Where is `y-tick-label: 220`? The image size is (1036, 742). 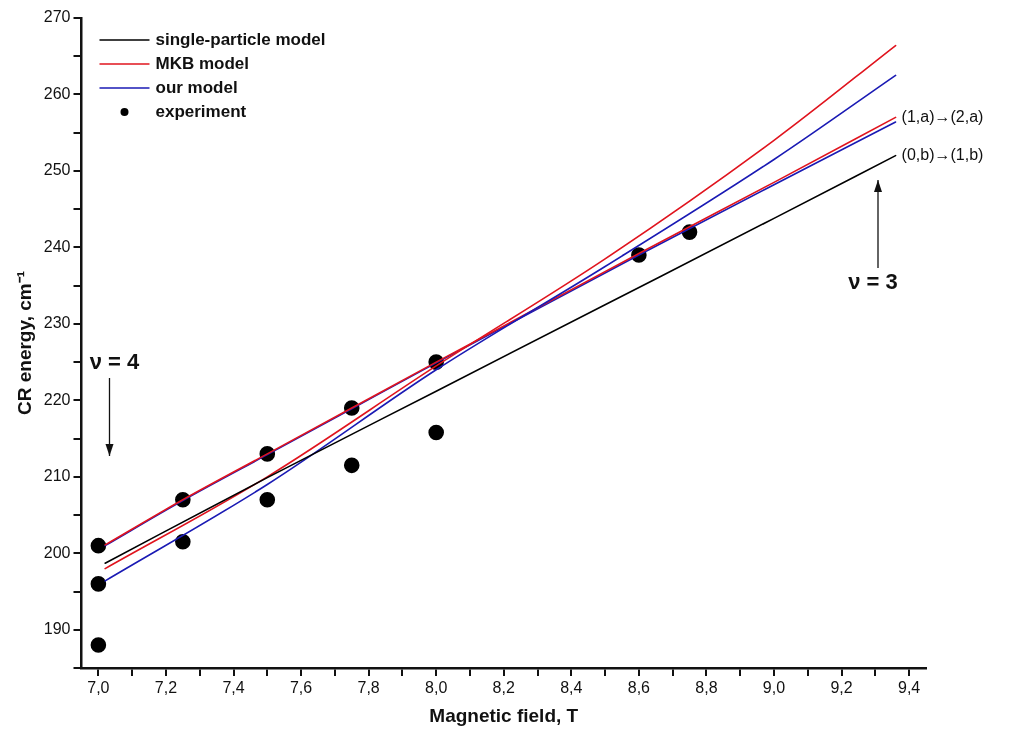 y-tick-label: 220 is located at coordinates (57, 399).